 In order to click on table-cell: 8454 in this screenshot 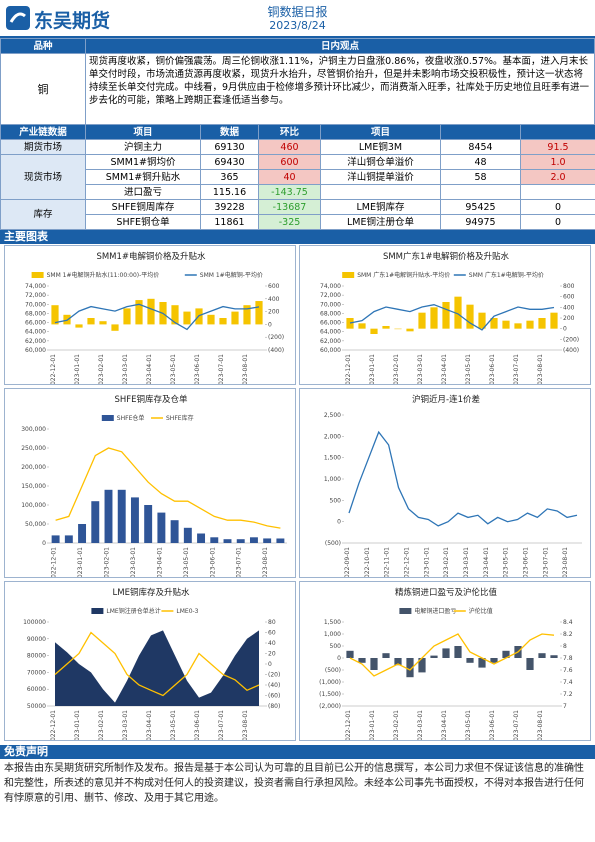, I will do `click(480, 147)`.